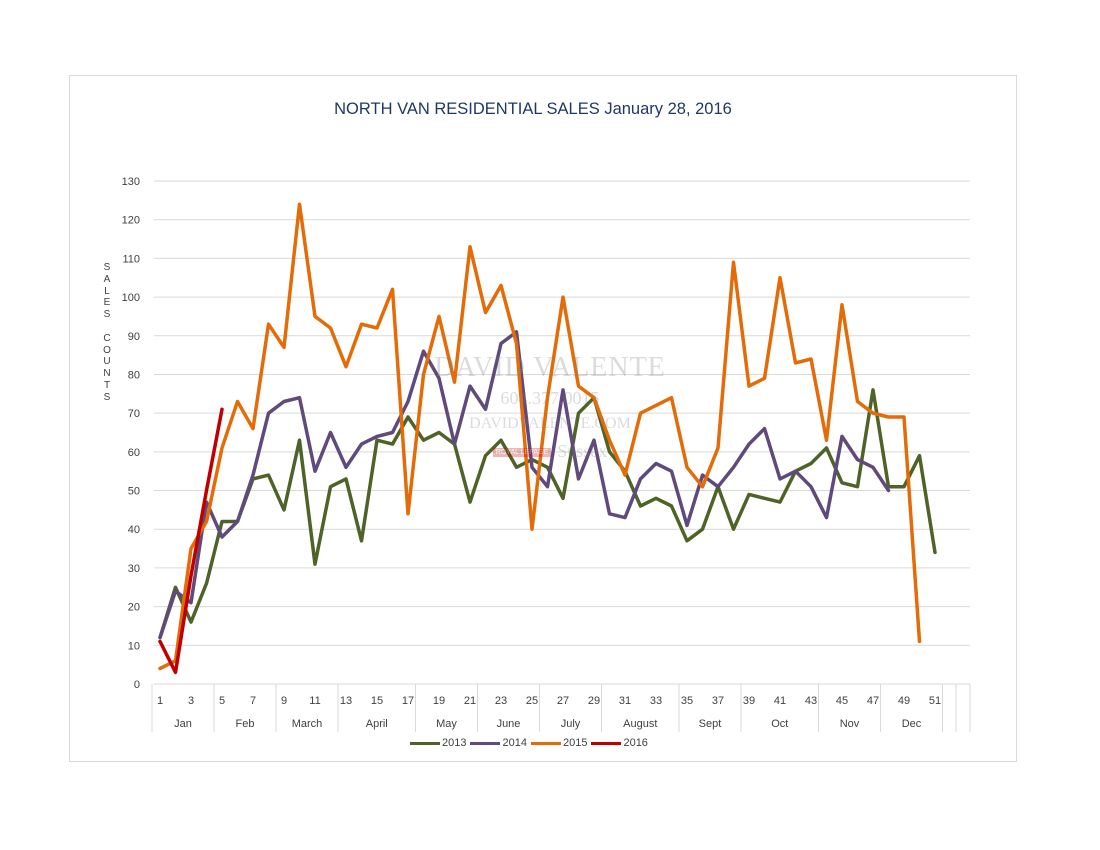  What do you see at coordinates (107, 350) in the screenshot?
I see `y-axis-label-letter: O` at bounding box center [107, 350].